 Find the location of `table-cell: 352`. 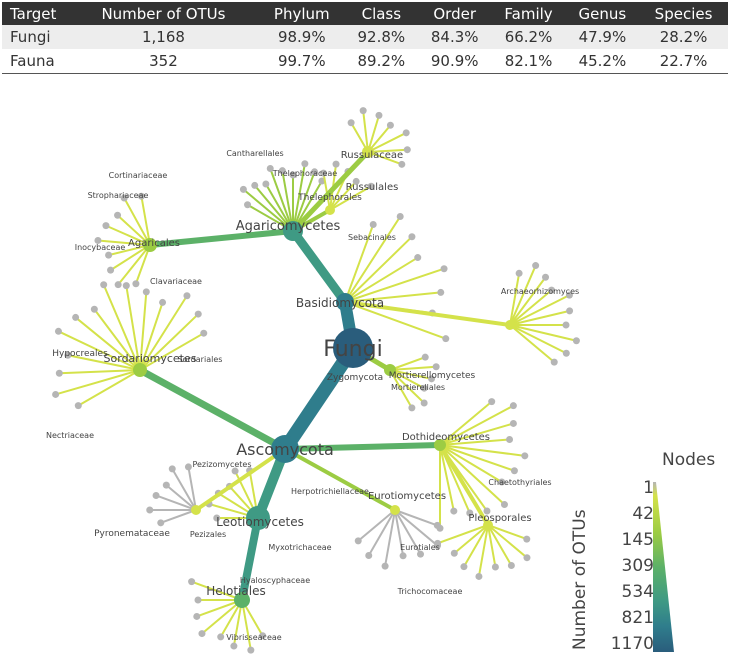

table-cell: 352 is located at coordinates (163, 61).